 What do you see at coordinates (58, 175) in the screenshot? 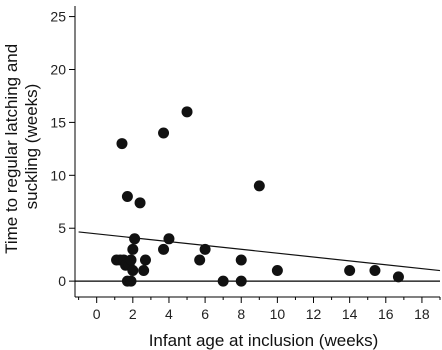
I see `y-tick-label: 10` at bounding box center [58, 175].